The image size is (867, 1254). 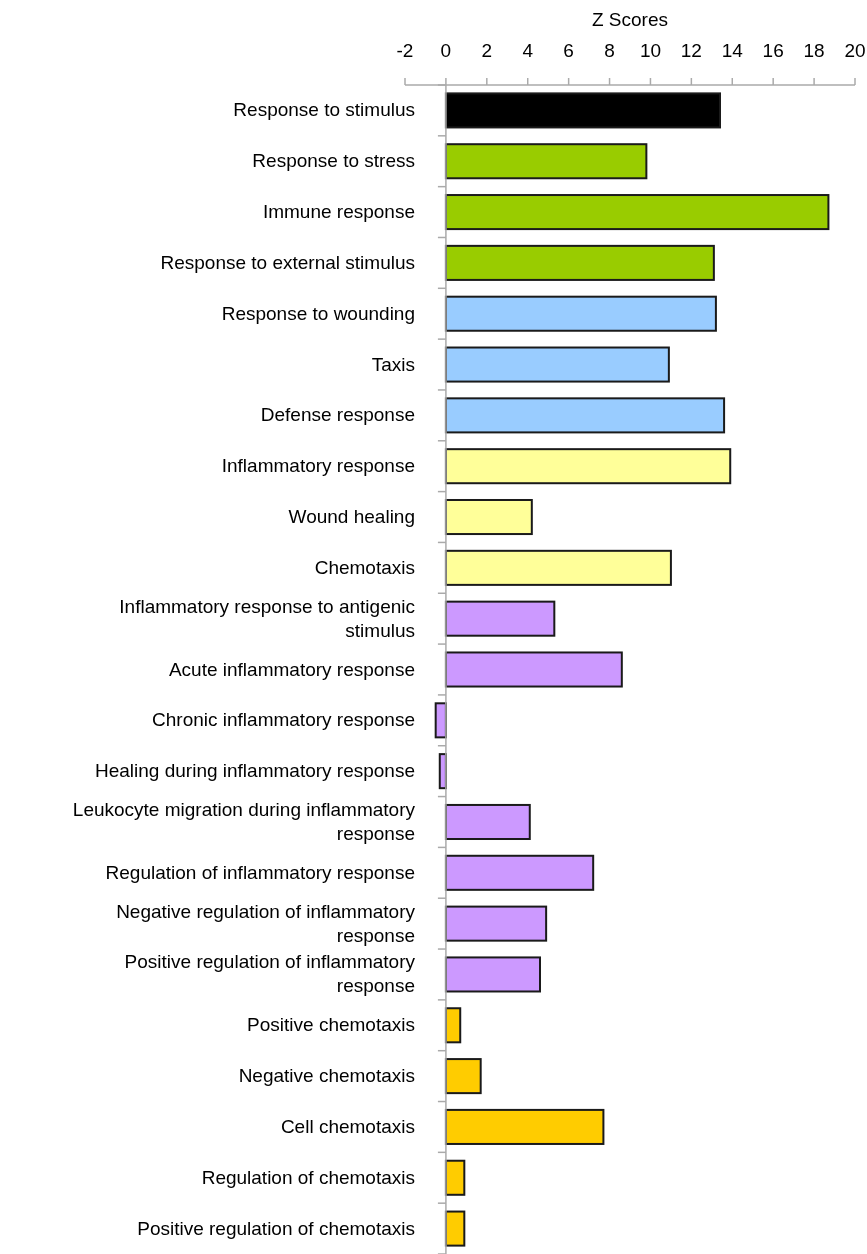 What do you see at coordinates (338, 212) in the screenshot?
I see `y-tick-label: Immune response` at bounding box center [338, 212].